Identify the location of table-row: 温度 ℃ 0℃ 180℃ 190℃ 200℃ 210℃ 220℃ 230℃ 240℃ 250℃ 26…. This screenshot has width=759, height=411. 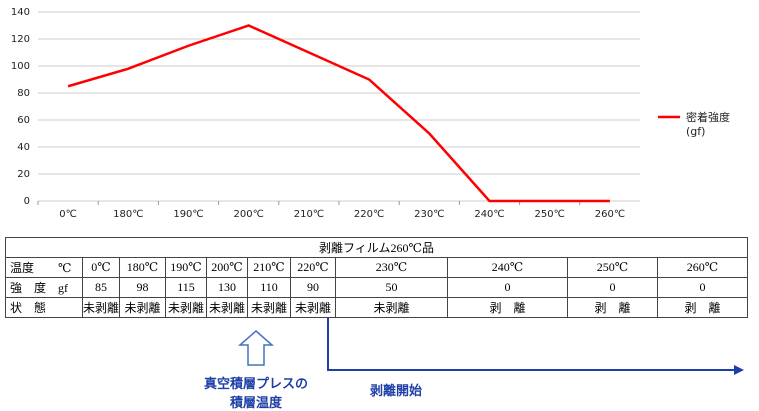
(377, 267).